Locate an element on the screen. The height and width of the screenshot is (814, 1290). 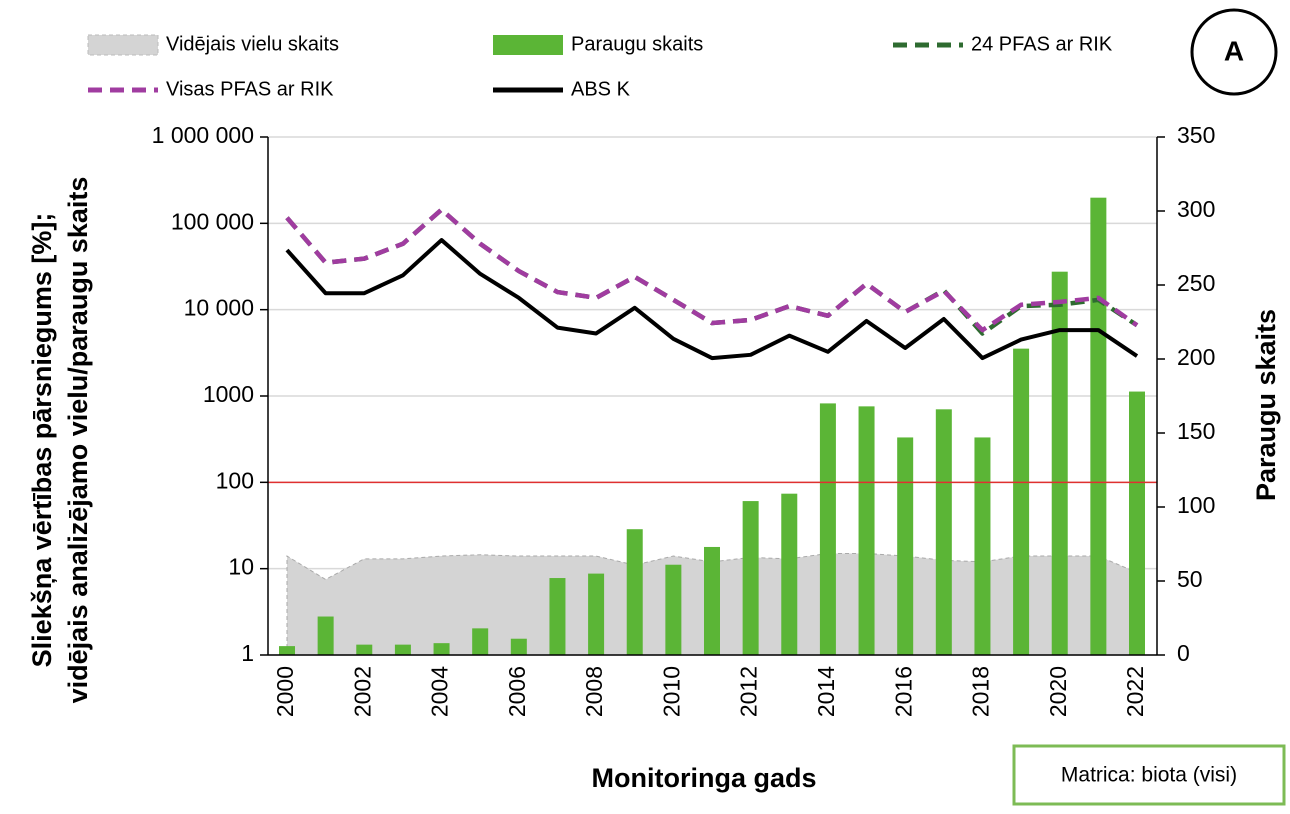
y2-axis-title: Paraugu skaits is located at coordinates (1266, 405).